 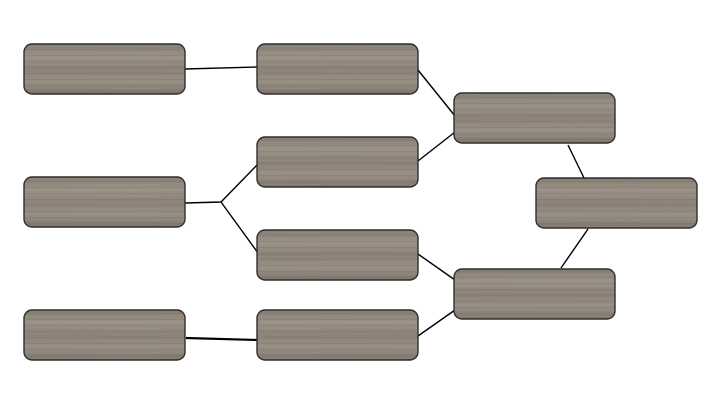 I want to click on edge-n3-n7, so click(x=222, y=339).